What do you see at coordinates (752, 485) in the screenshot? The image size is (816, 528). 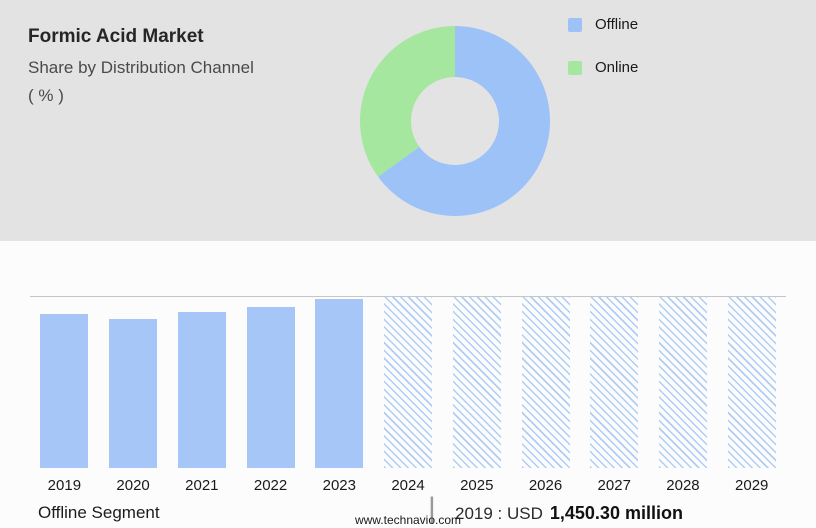 I see `x-axis-label-2029: 2029` at bounding box center [752, 485].